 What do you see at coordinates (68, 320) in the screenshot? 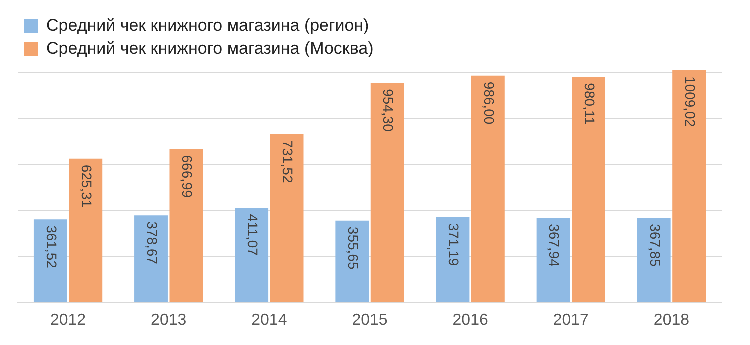
I see `x-tick-label: 2012` at bounding box center [68, 320].